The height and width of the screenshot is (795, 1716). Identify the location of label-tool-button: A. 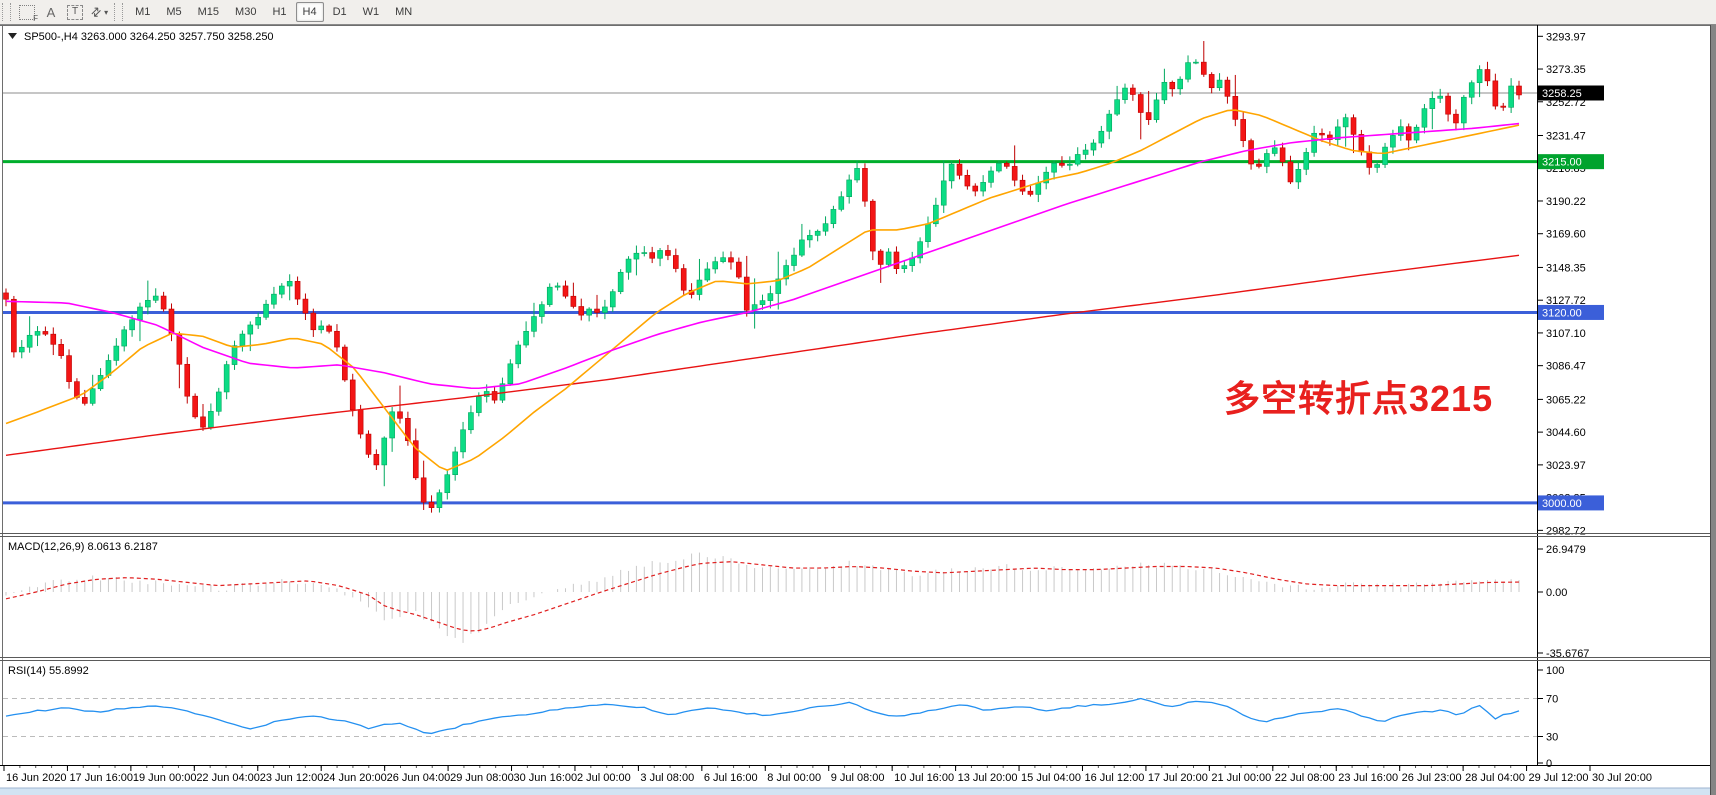
(51, 12).